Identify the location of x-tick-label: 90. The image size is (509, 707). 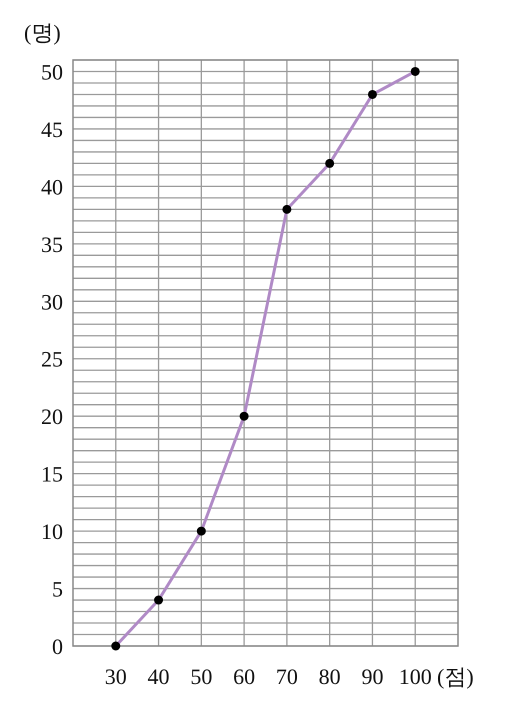
(372, 676).